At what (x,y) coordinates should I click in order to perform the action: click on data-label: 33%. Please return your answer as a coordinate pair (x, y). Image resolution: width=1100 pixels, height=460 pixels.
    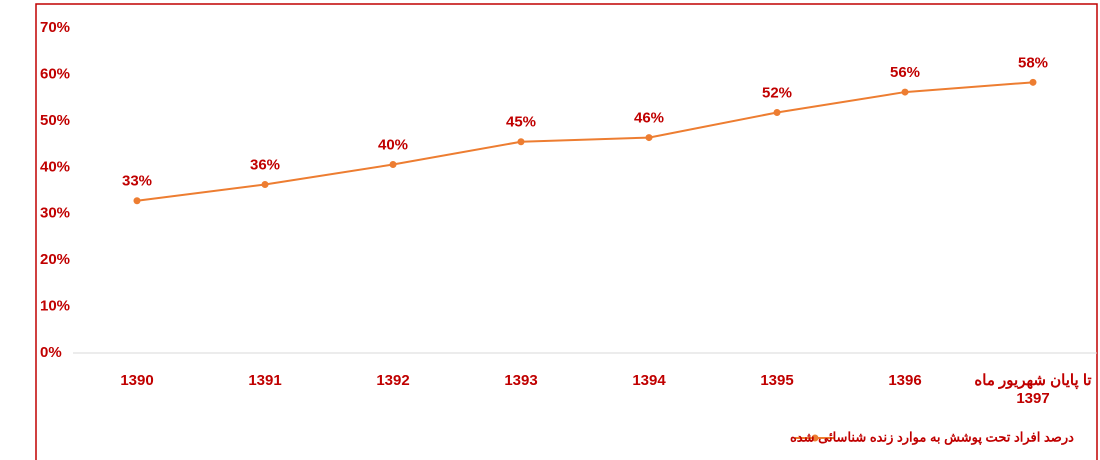
    Looking at the image, I should click on (137, 181).